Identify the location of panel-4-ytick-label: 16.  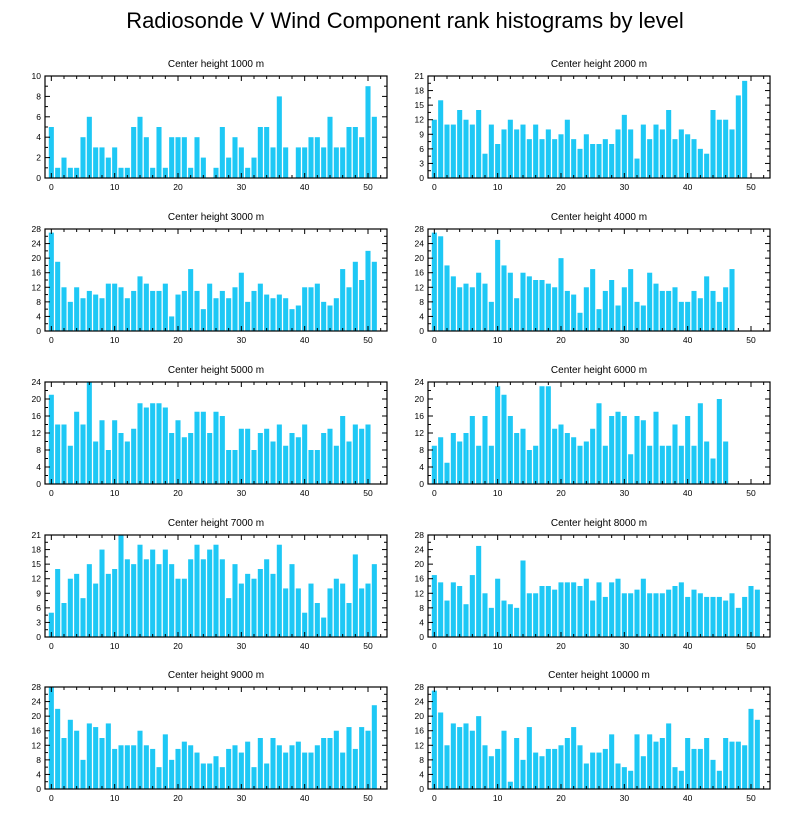
(37, 416).